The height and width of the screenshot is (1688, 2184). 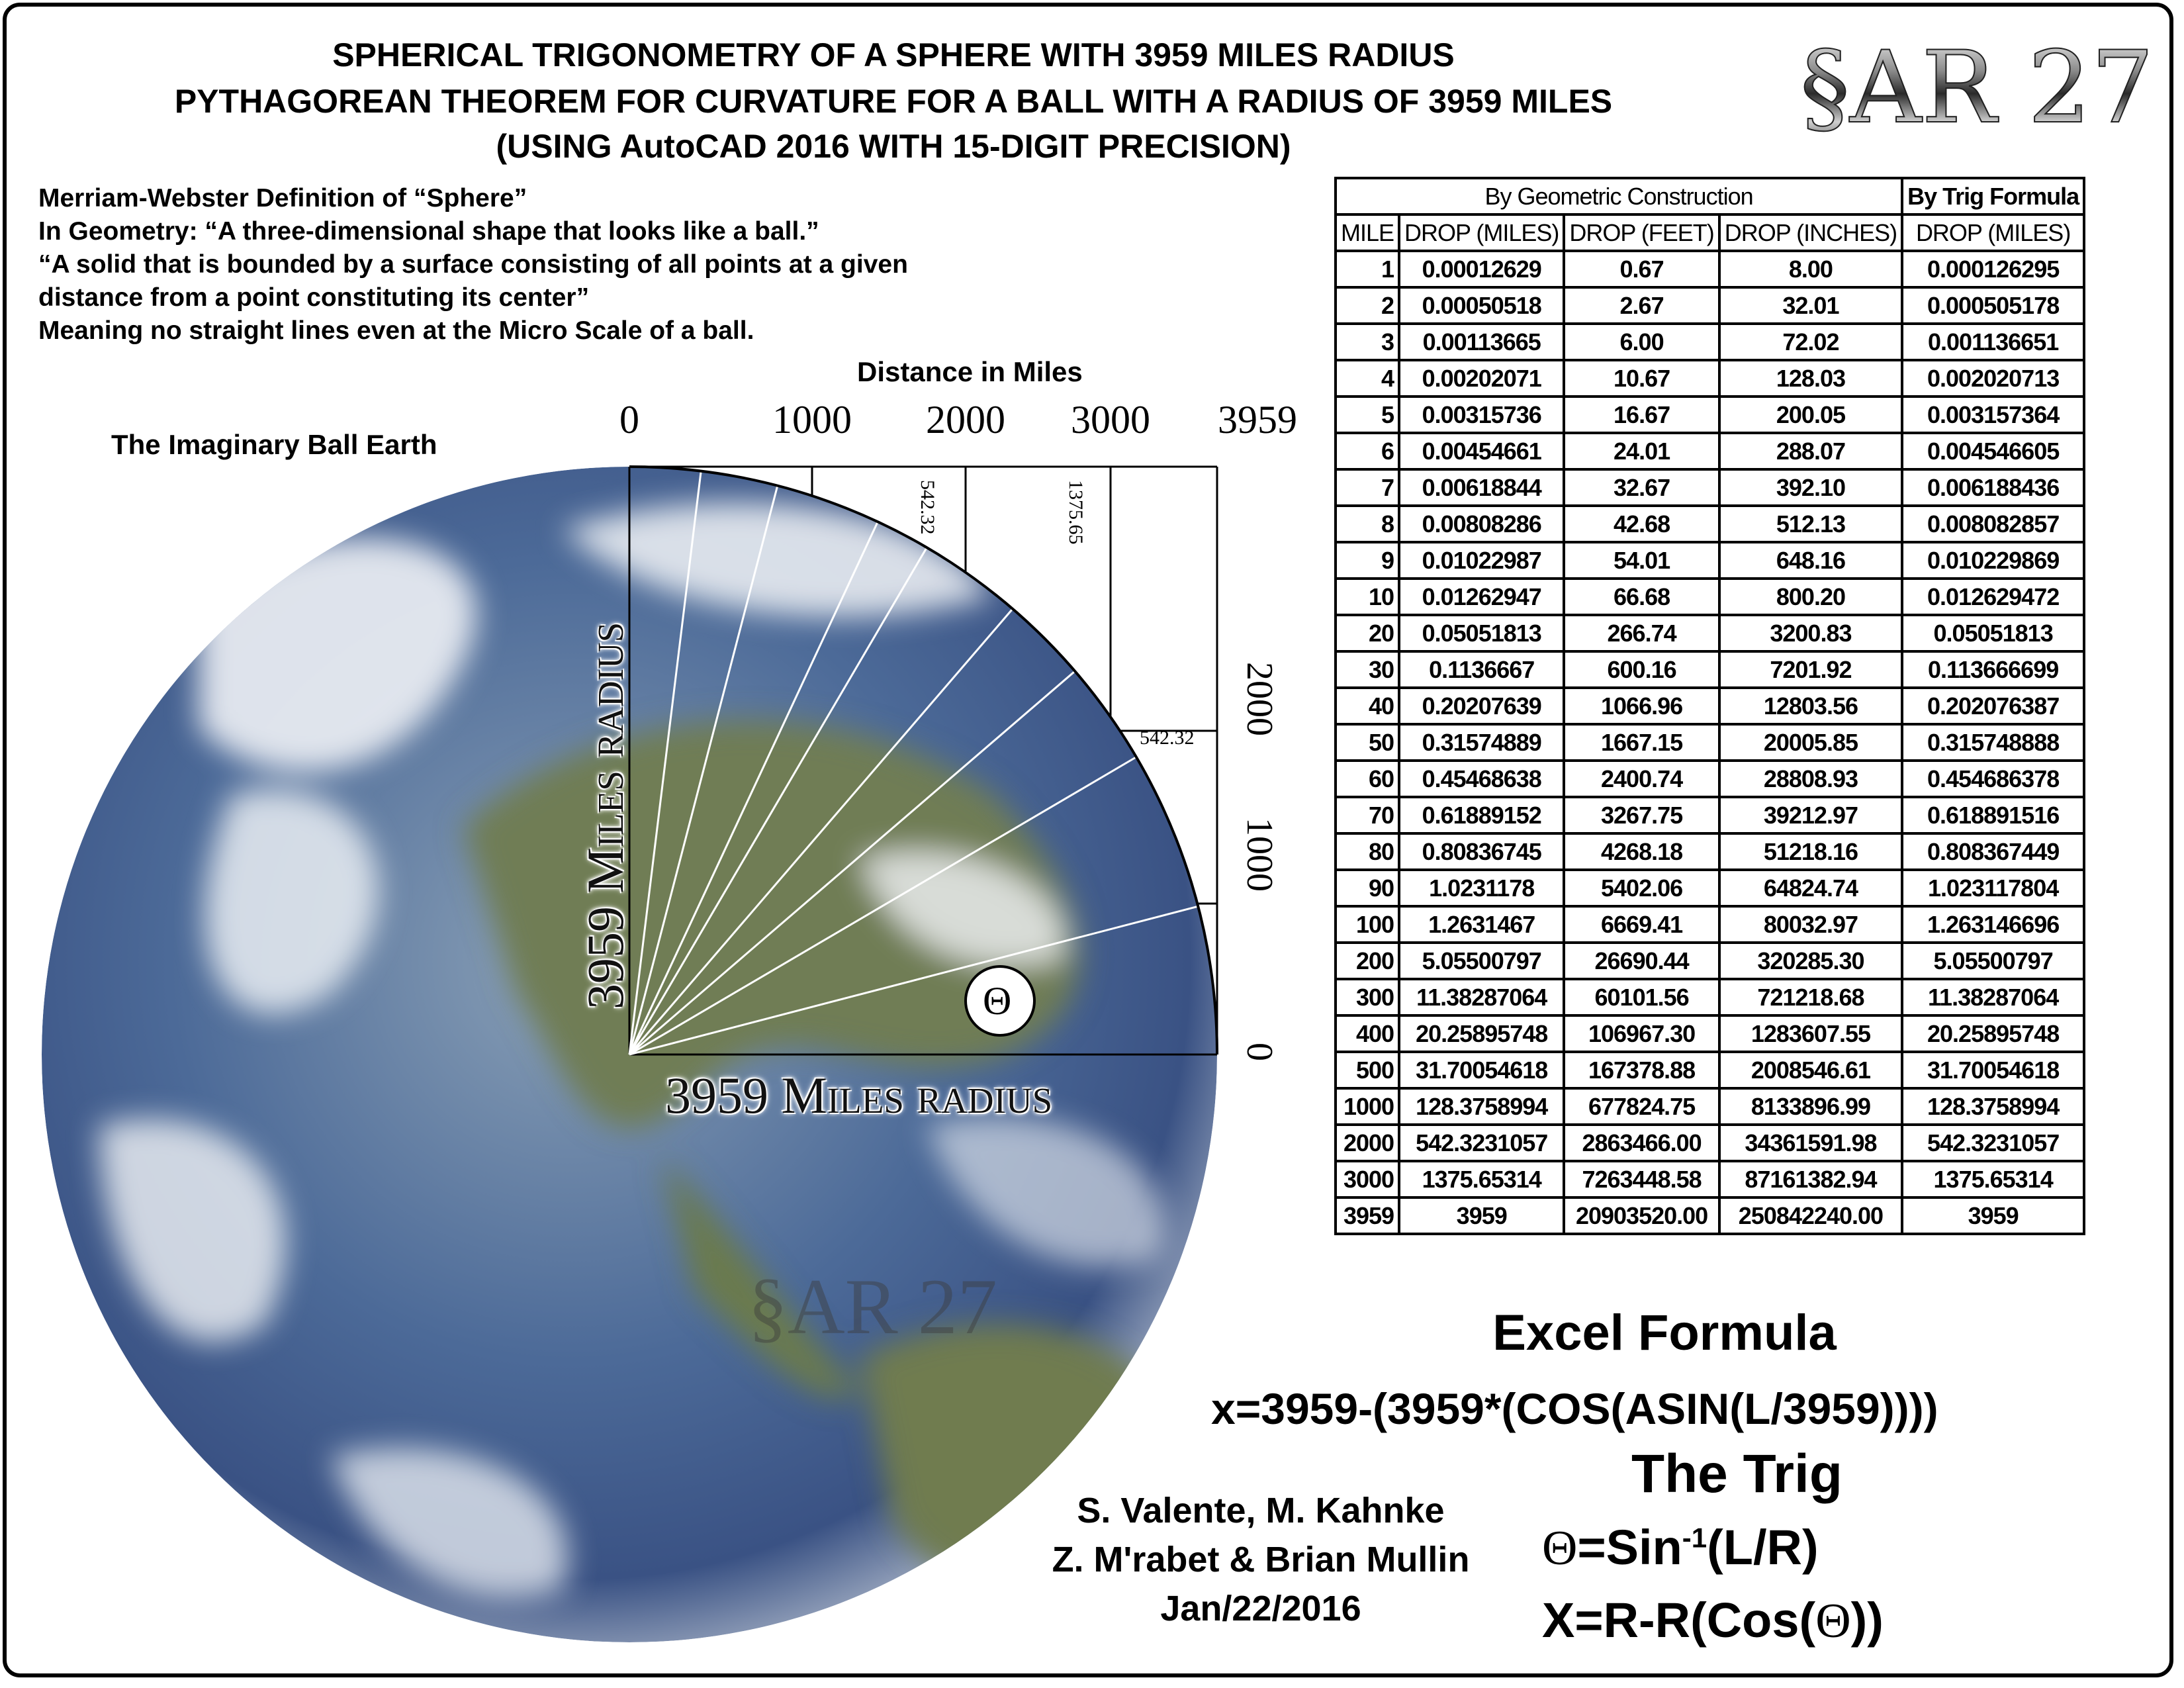 What do you see at coordinates (1482, 706) in the screenshot?
I see `value-cell: 0.20207639` at bounding box center [1482, 706].